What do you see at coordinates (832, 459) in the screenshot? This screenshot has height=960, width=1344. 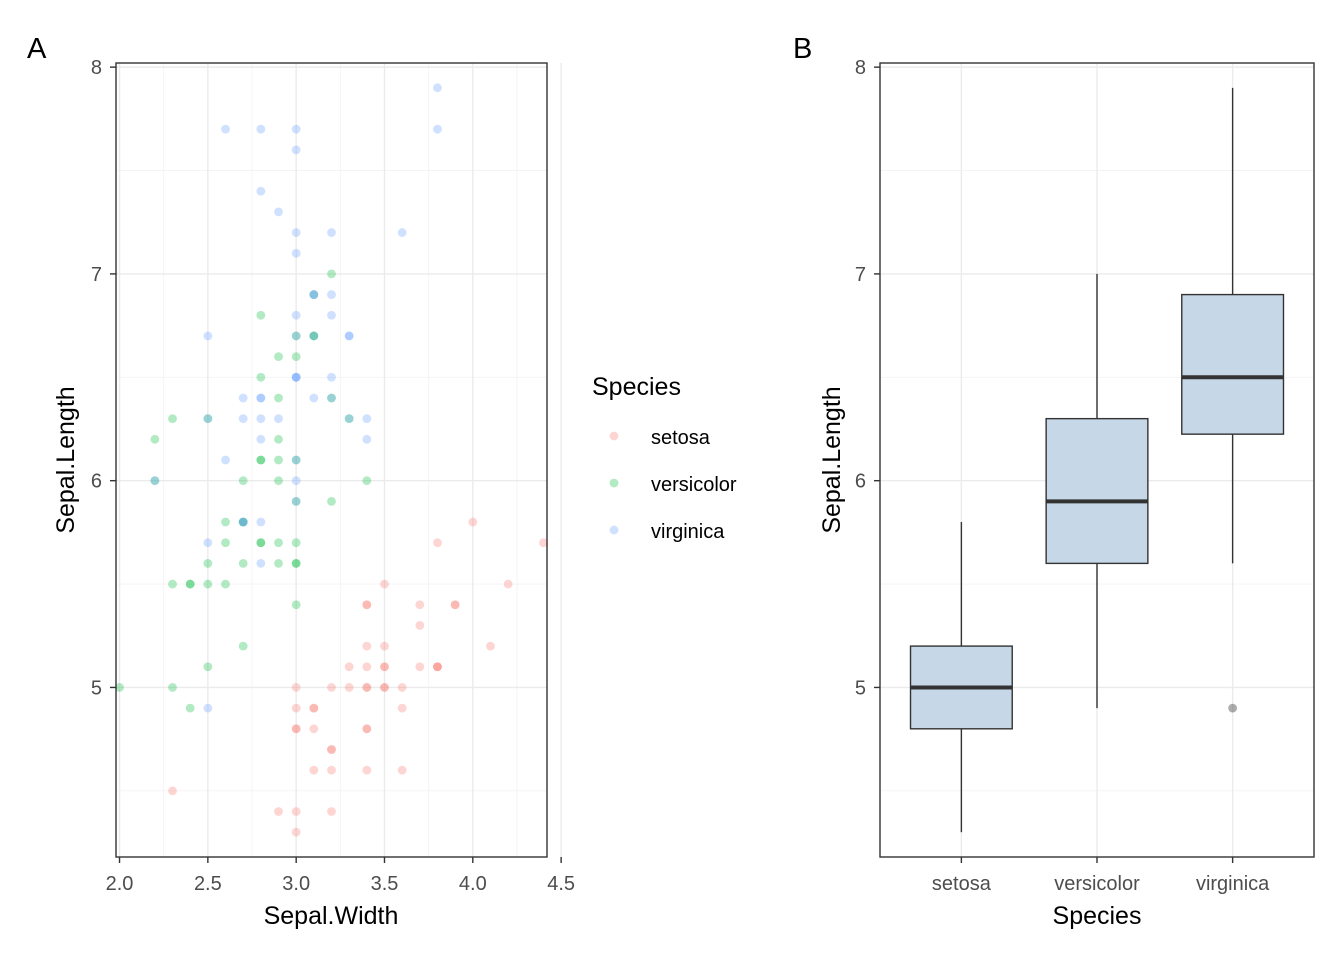 I see `boxplot-y-axis-title: Sepal.Length` at bounding box center [832, 459].